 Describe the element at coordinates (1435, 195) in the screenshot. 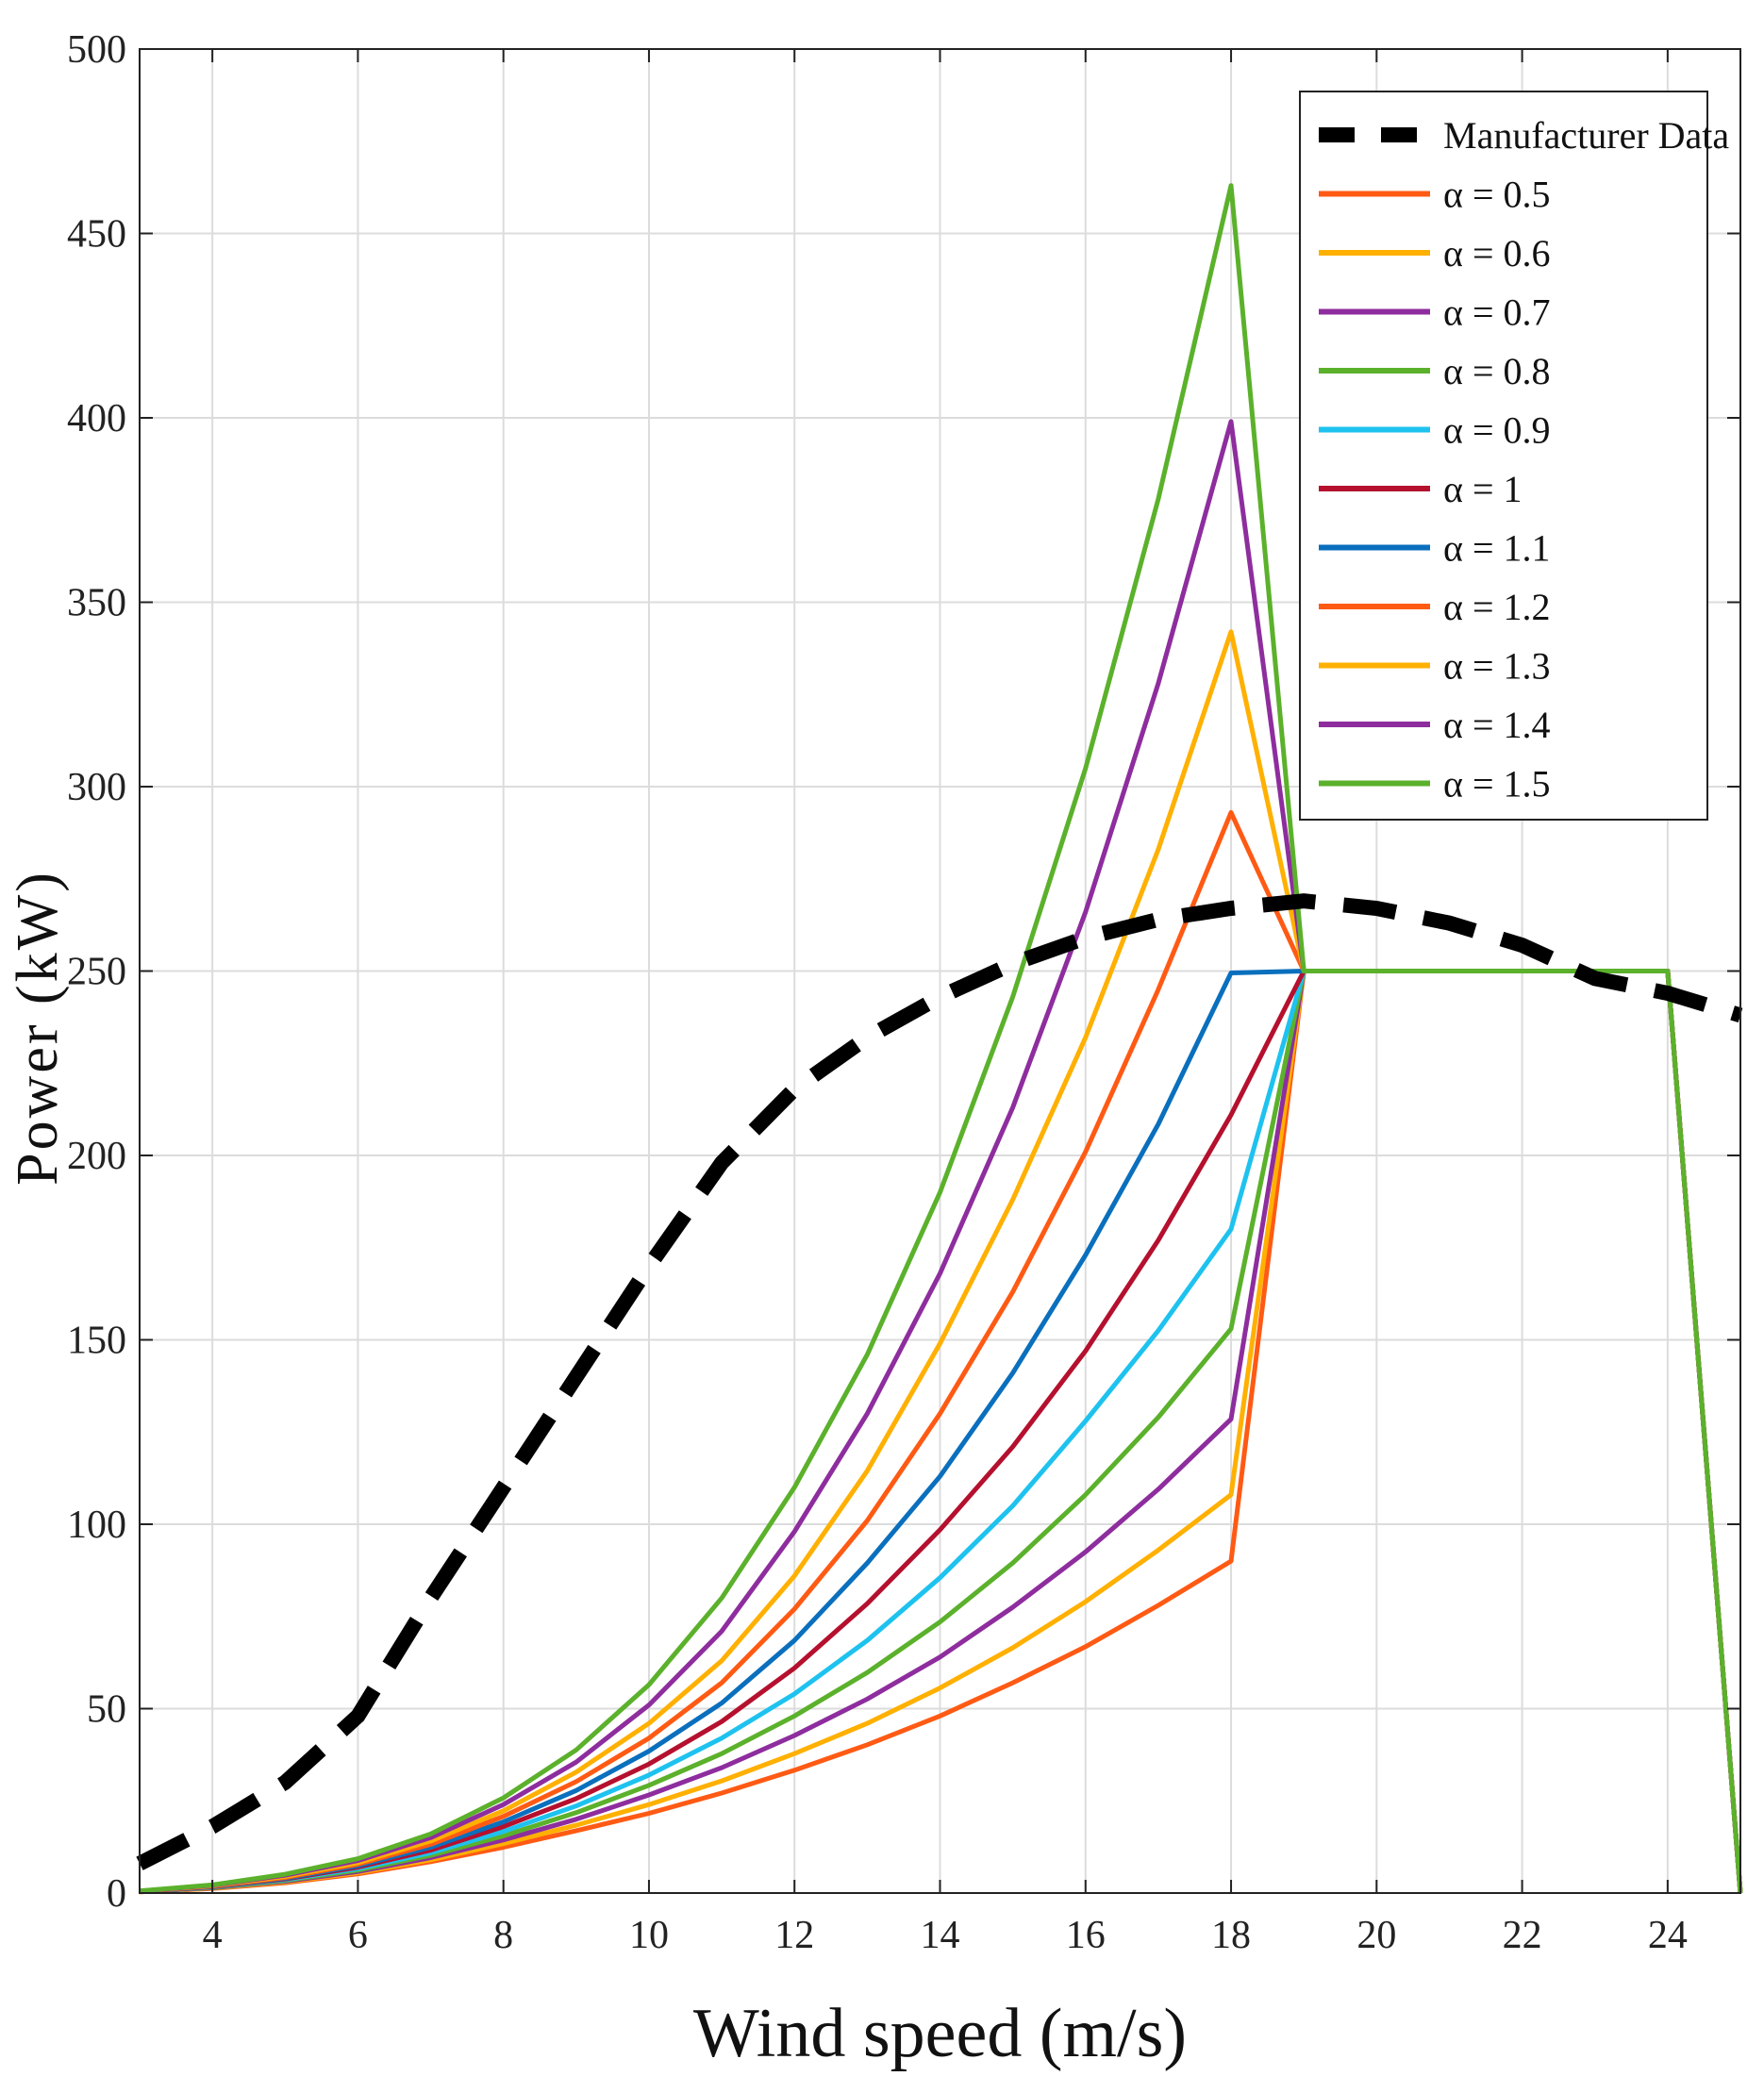

I see `legend-item: α = 0.5` at that location.